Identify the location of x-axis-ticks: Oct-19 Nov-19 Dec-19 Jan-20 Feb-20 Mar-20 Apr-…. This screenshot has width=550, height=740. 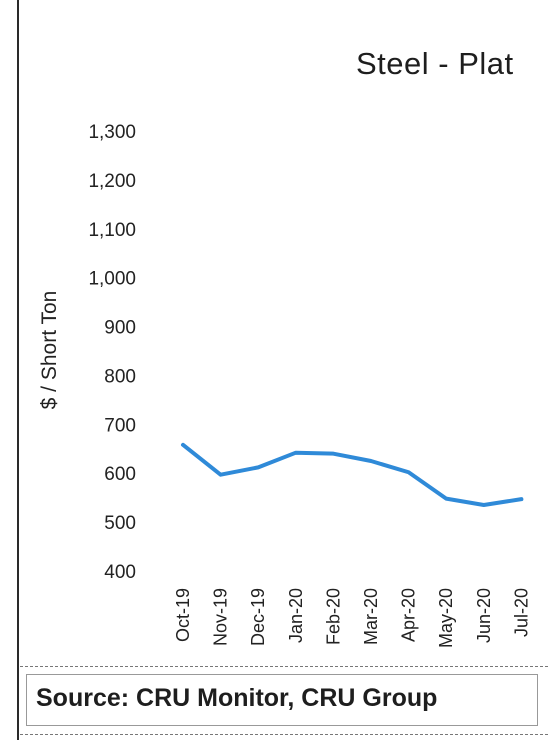
(352, 618).